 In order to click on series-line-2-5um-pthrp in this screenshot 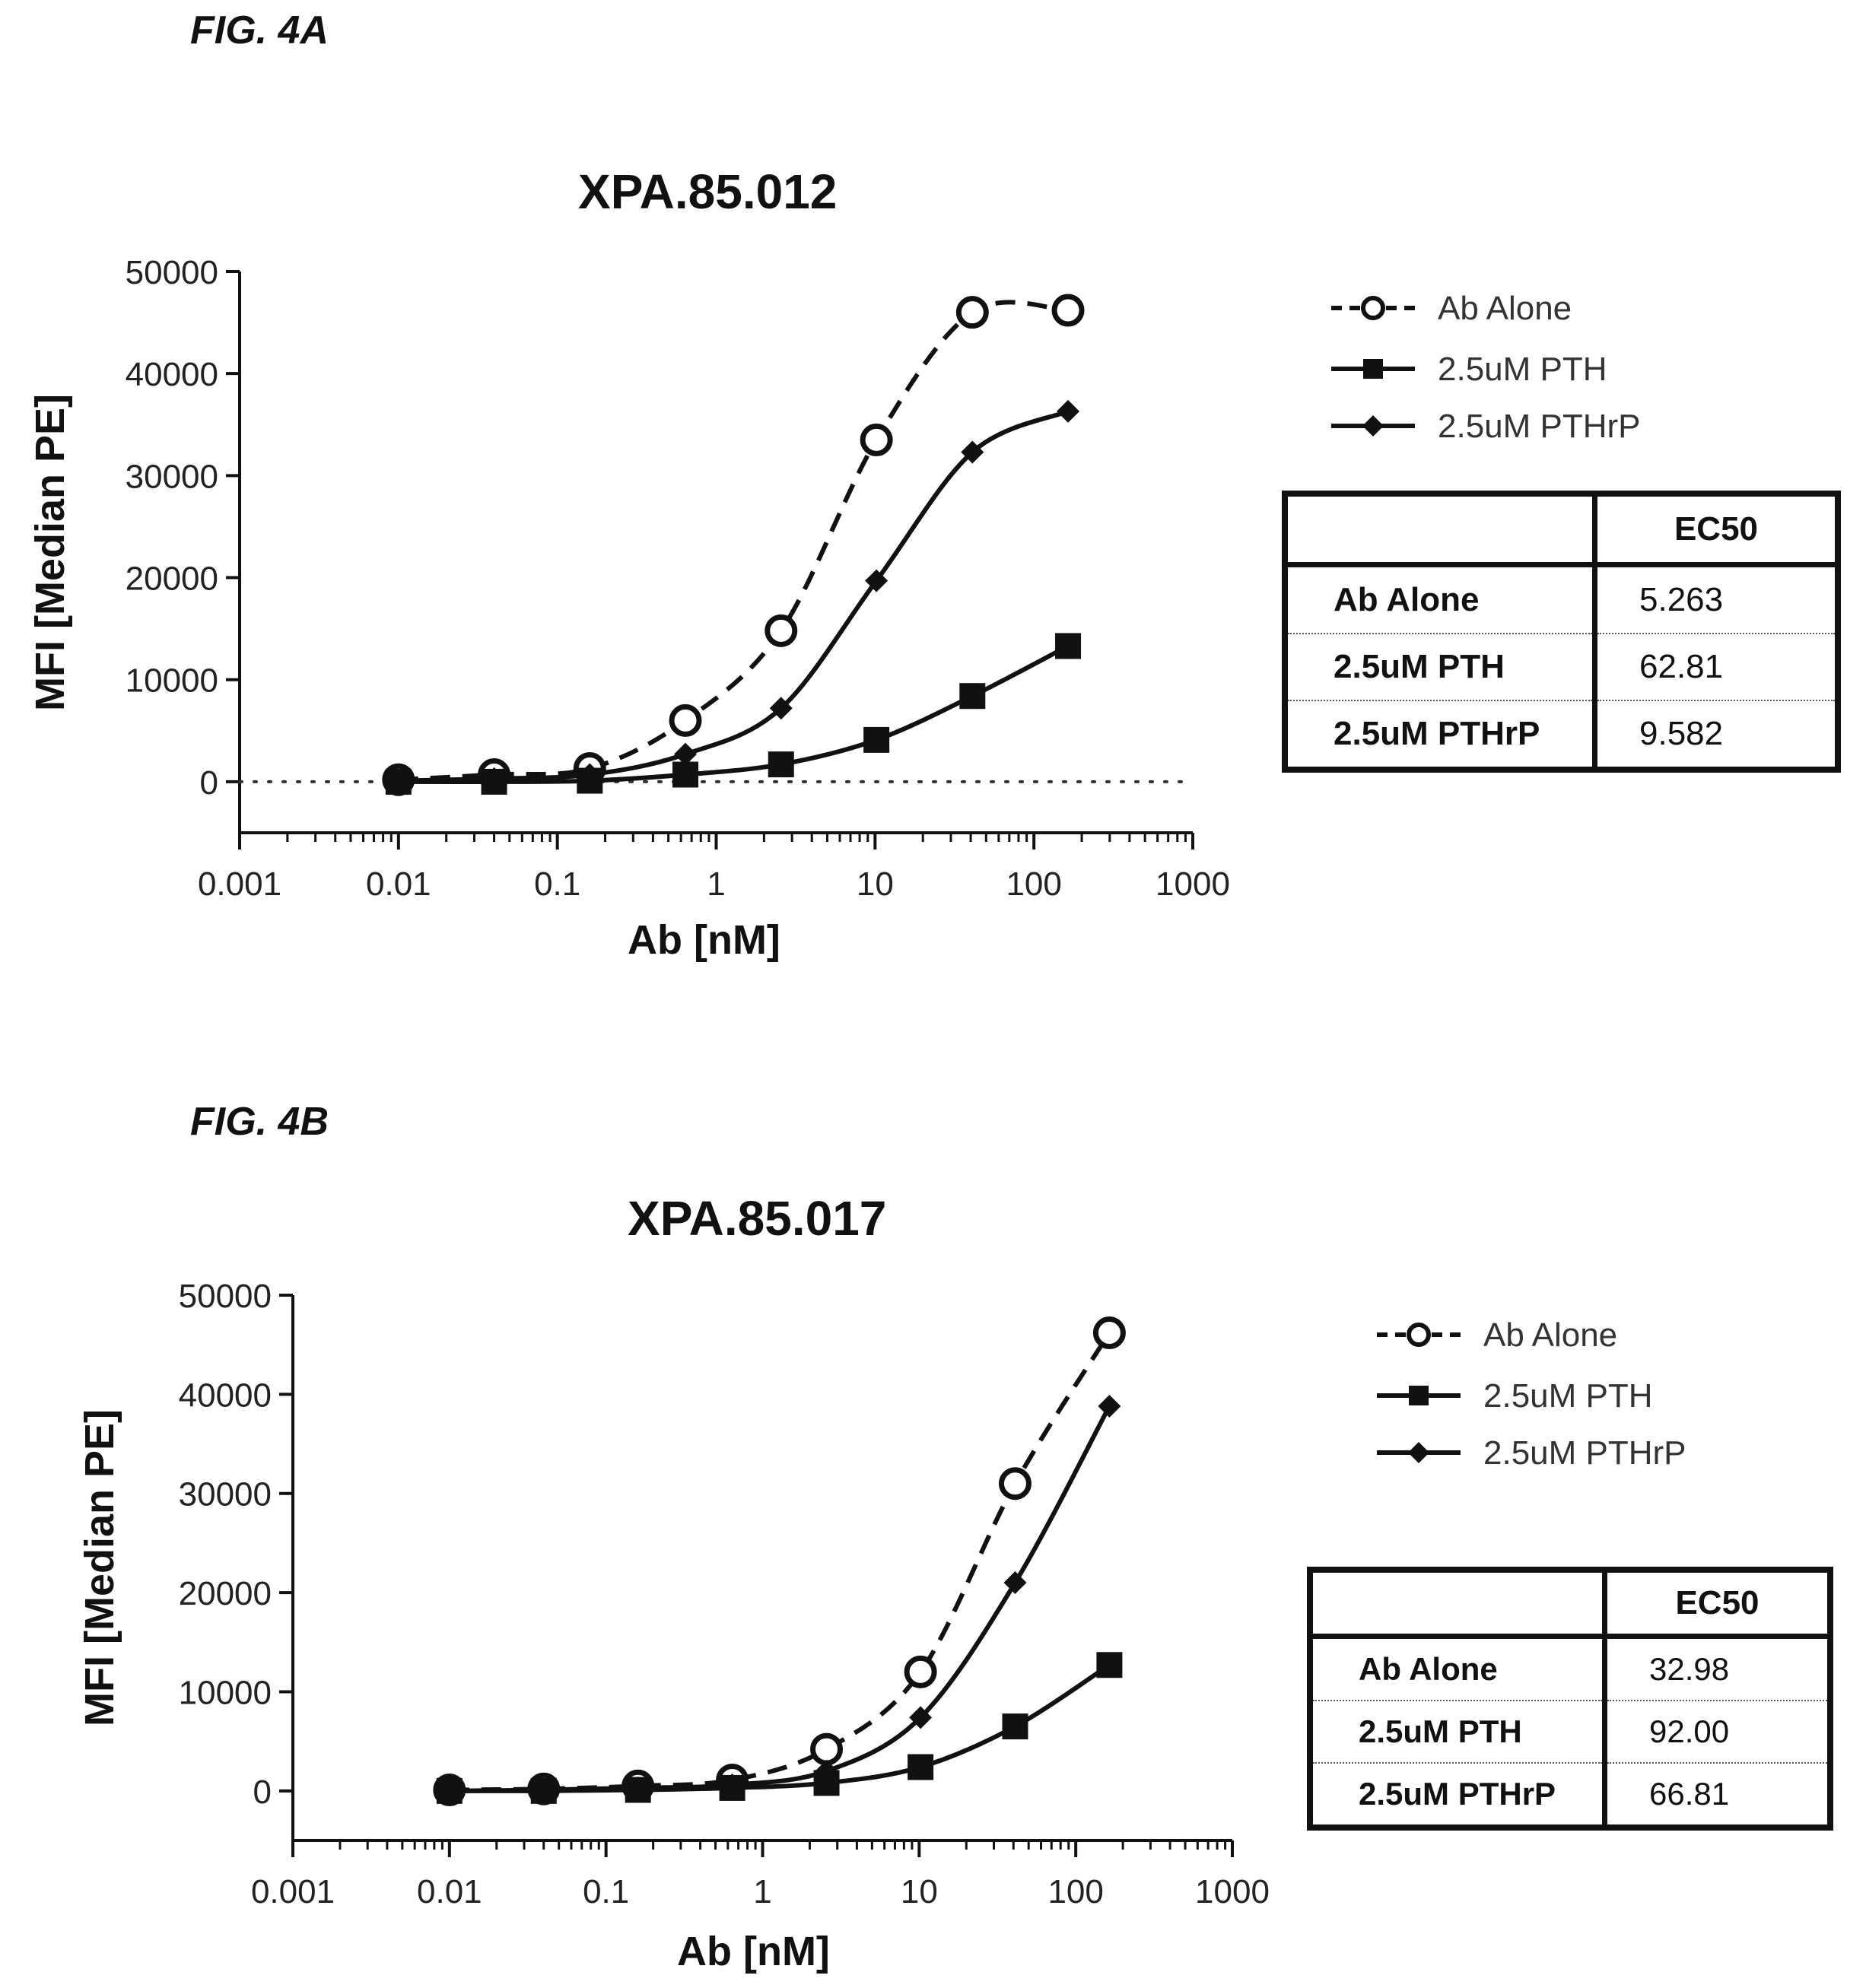, I will do `click(734, 596)`.